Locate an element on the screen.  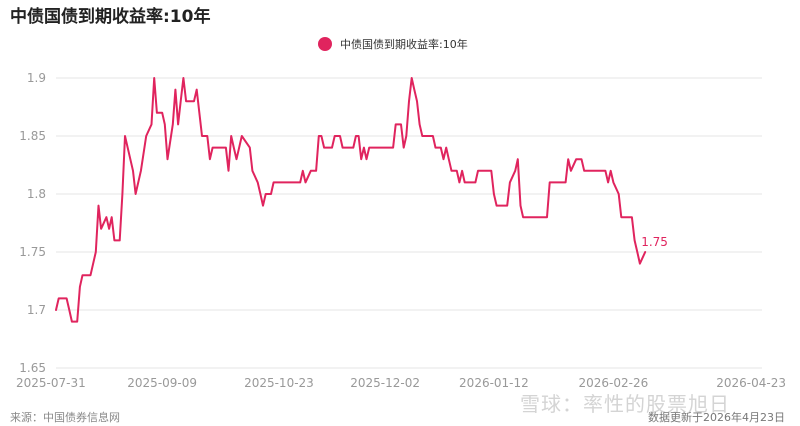
x-tick-label: 2025-12-02 is located at coordinates (385, 383).